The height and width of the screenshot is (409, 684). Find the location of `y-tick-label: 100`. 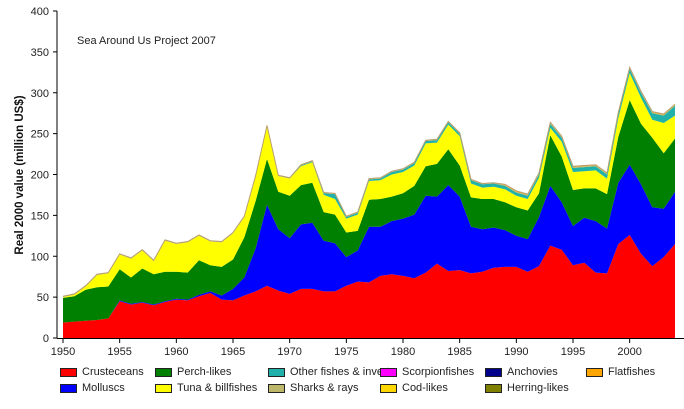

y-tick-label: 100 is located at coordinates (40, 257).